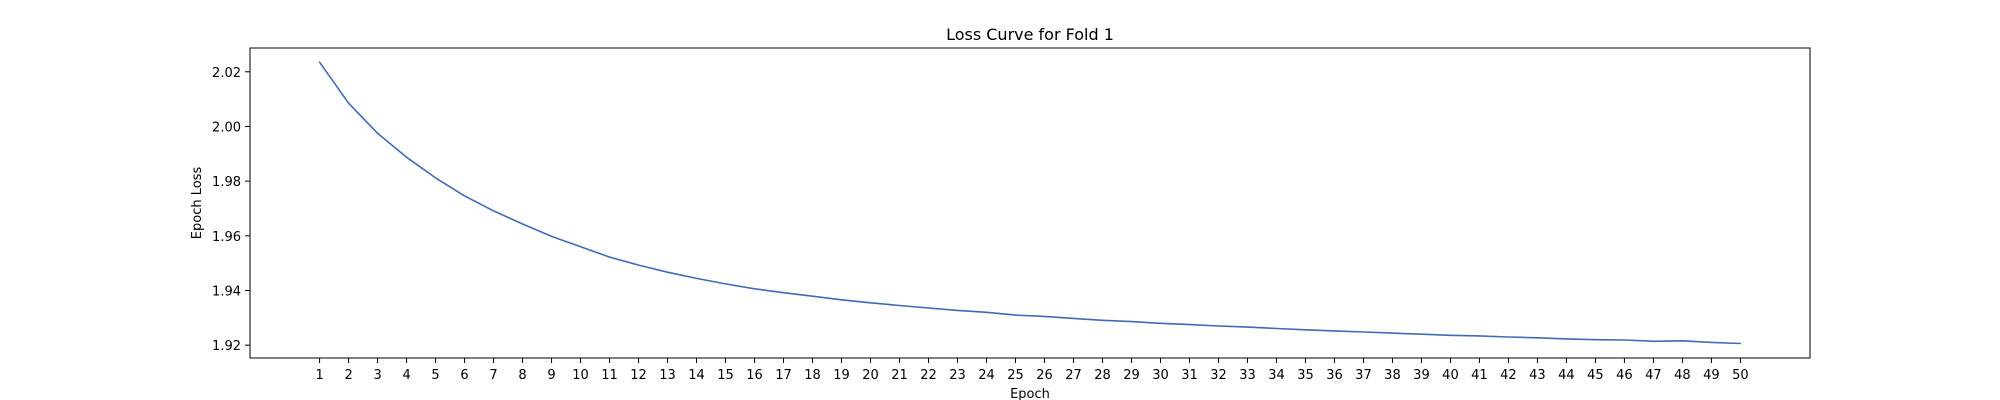 This screenshot has height=400, width=2000. Describe the element at coordinates (551, 375) in the screenshot. I see `x-tick-label: 9` at that location.